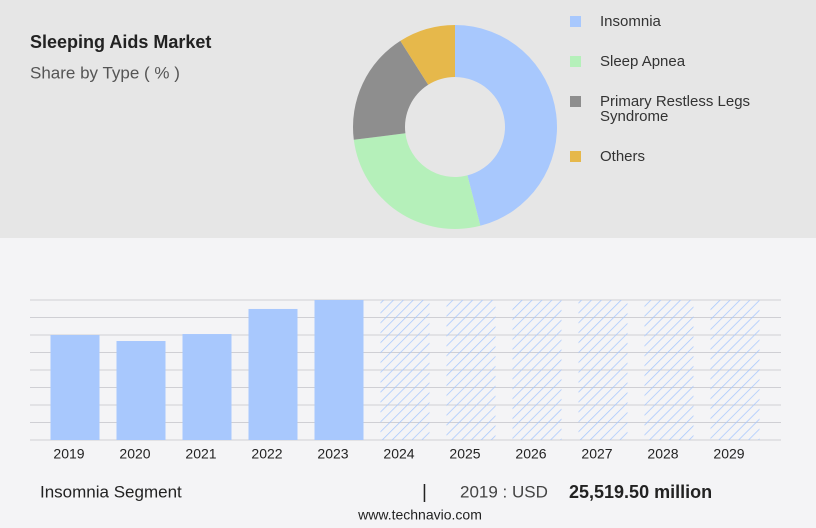  Describe the element at coordinates (332, 454) in the screenshot. I see `x-tick-label: 2023` at that location.